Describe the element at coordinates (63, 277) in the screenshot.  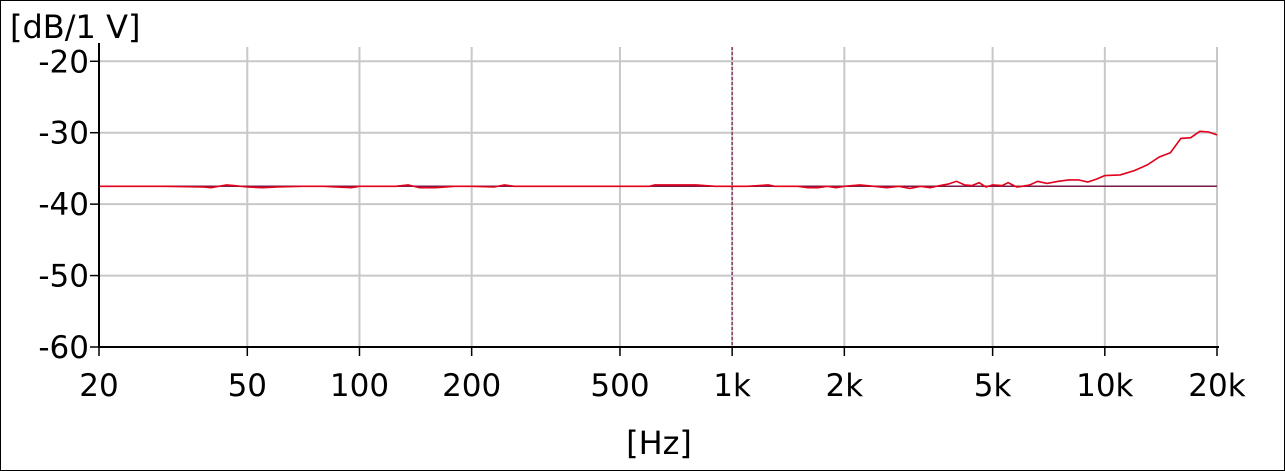
I see `y-tick-label: -50` at that location.